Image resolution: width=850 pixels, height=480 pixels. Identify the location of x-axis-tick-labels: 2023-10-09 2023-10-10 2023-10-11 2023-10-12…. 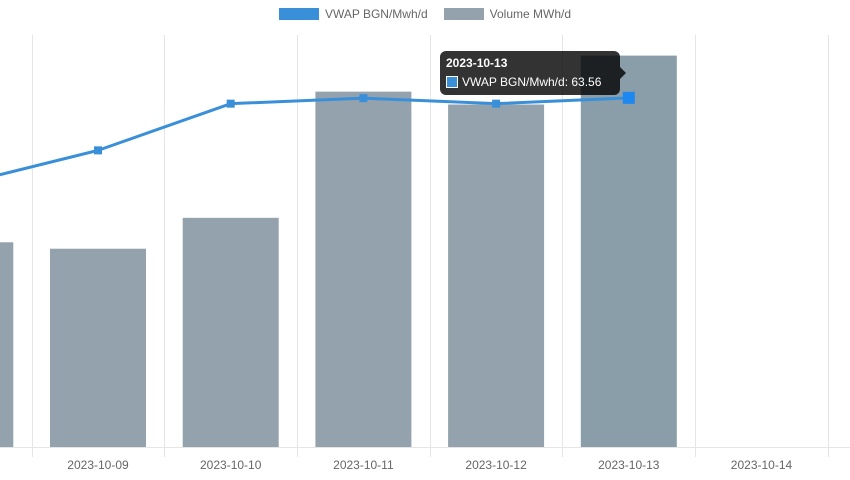
(429, 465).